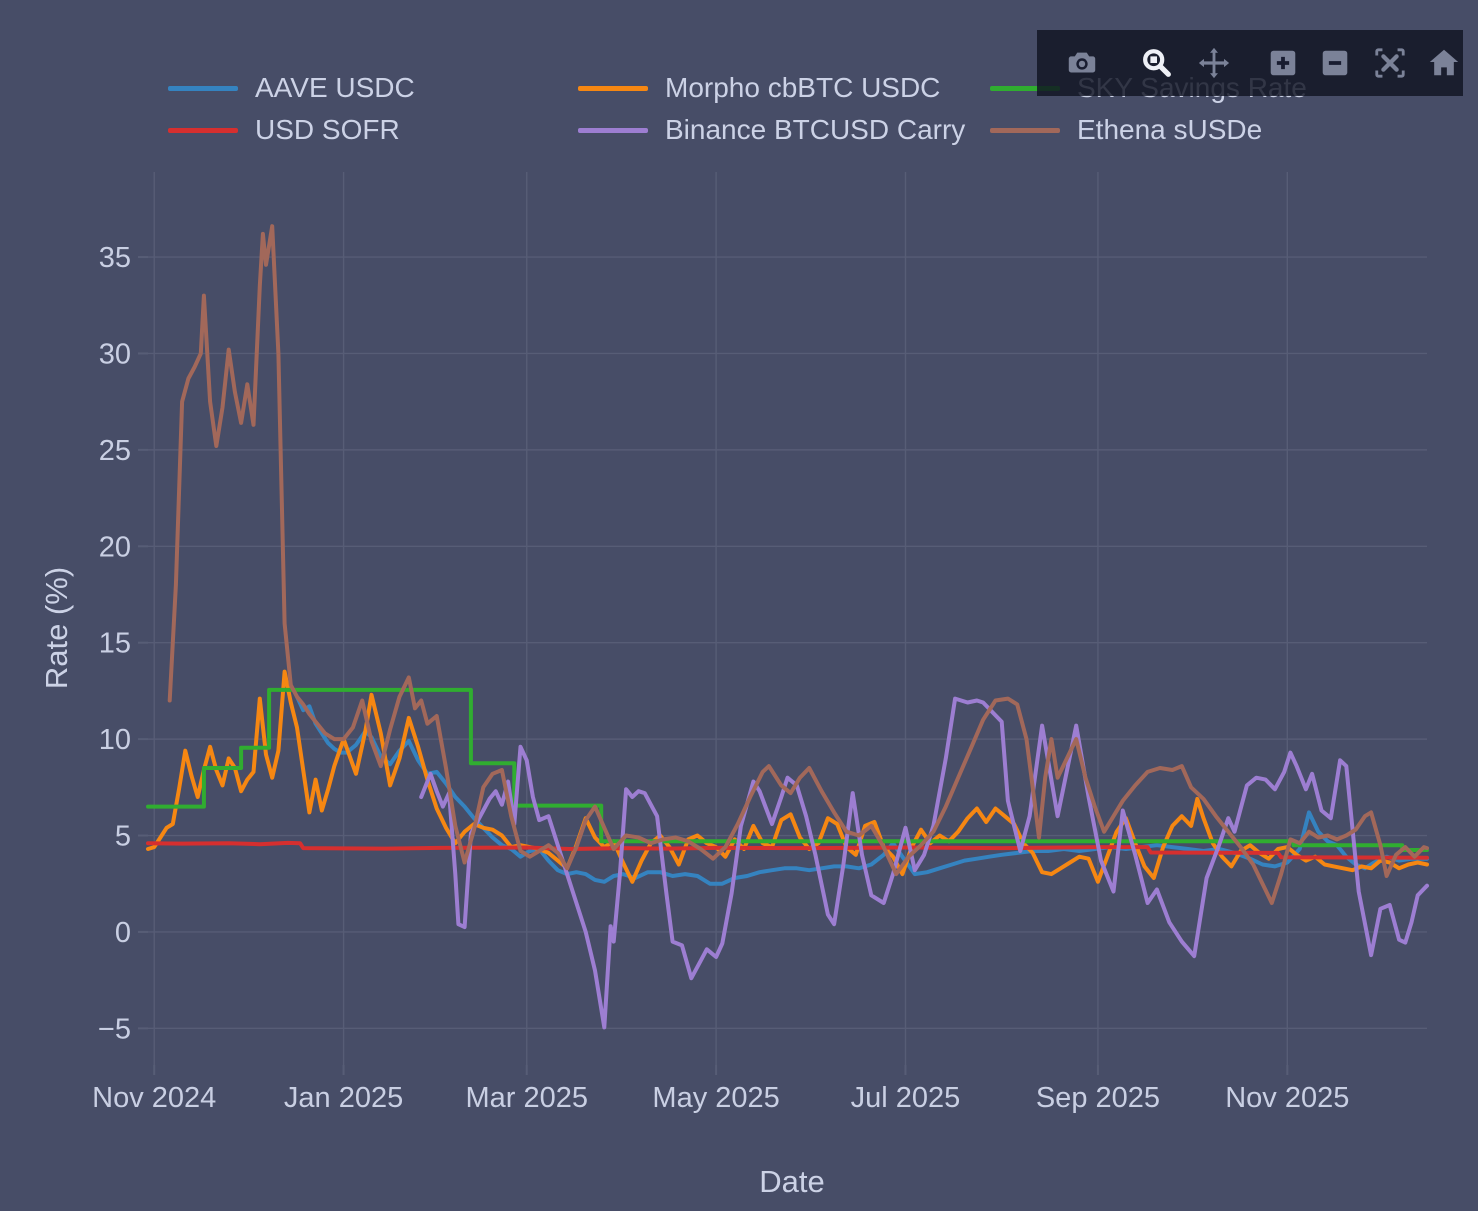 The height and width of the screenshot is (1211, 1478). I want to click on legend-item-usd-sofr: USD SOFR, so click(284, 130).